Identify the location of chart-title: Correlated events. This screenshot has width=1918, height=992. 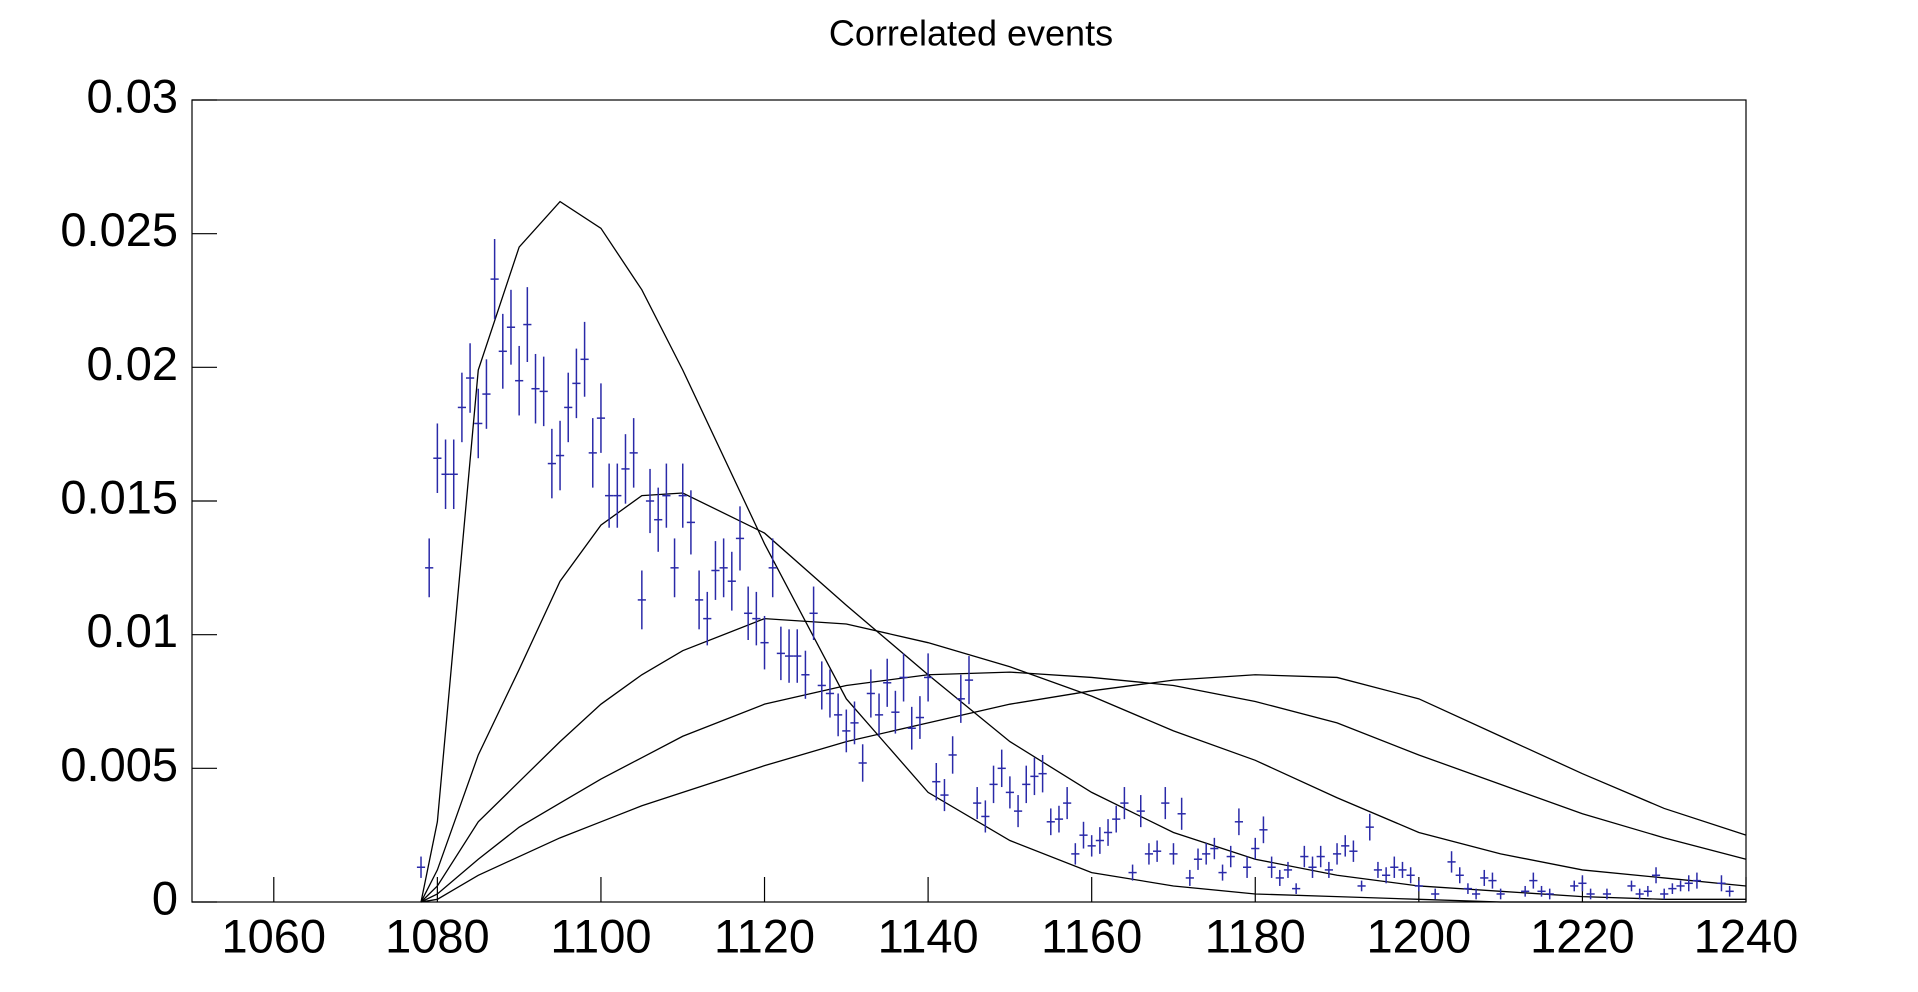
(971, 33).